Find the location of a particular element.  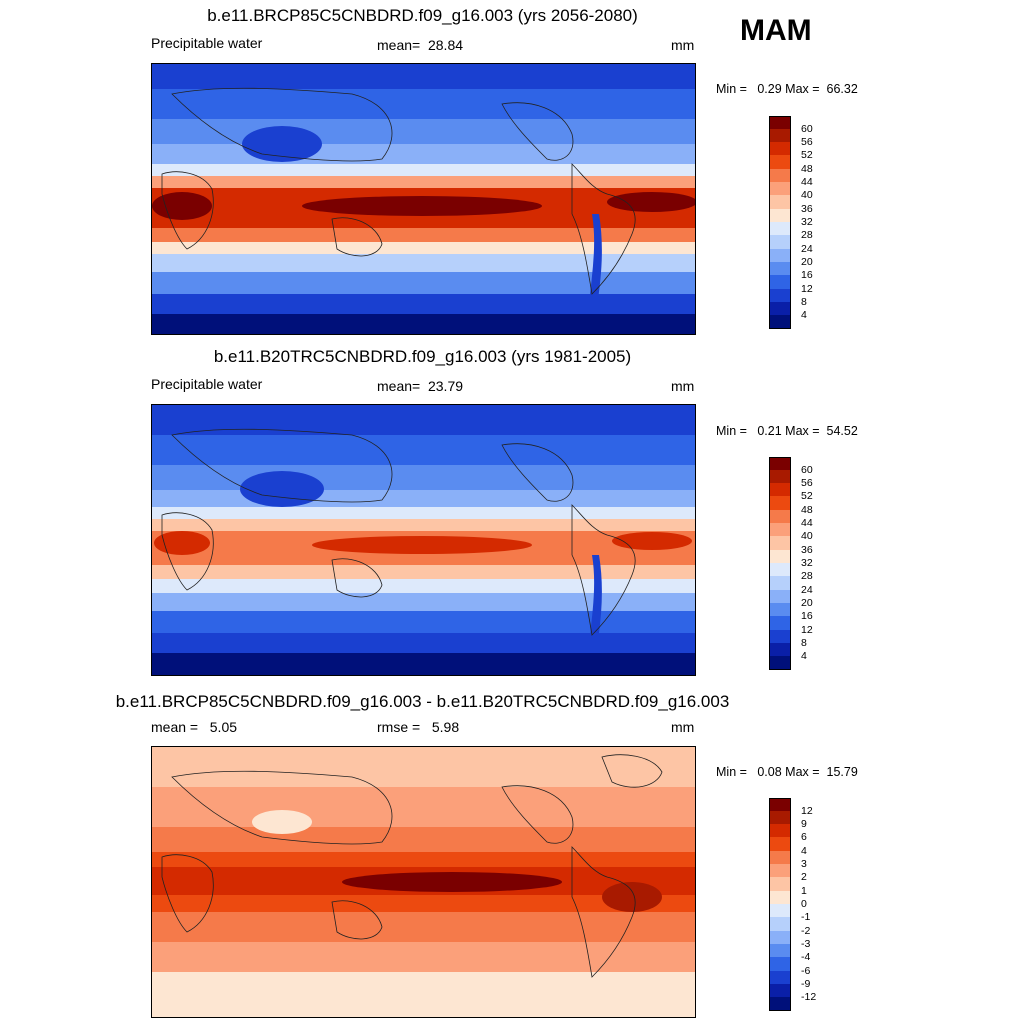

p3-tick-4: 3 is located at coordinates (804, 864).